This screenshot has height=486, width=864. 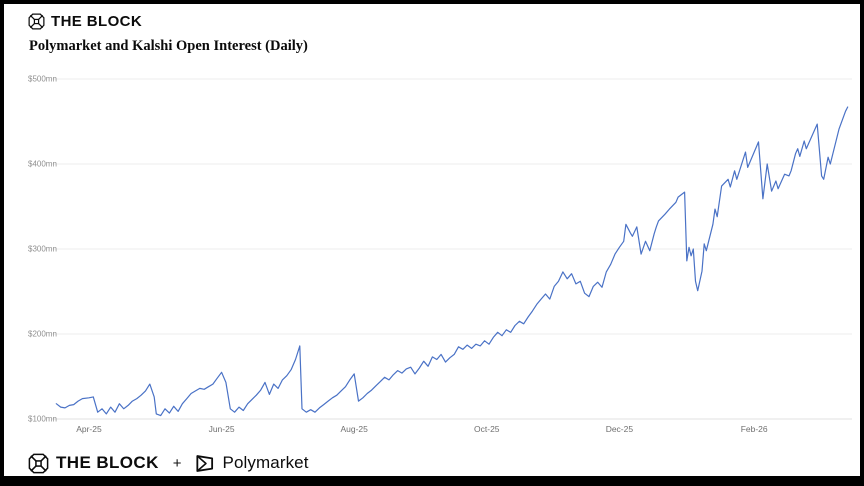 What do you see at coordinates (222, 429) in the screenshot?
I see `x-axis-label: Jun-25` at bounding box center [222, 429].